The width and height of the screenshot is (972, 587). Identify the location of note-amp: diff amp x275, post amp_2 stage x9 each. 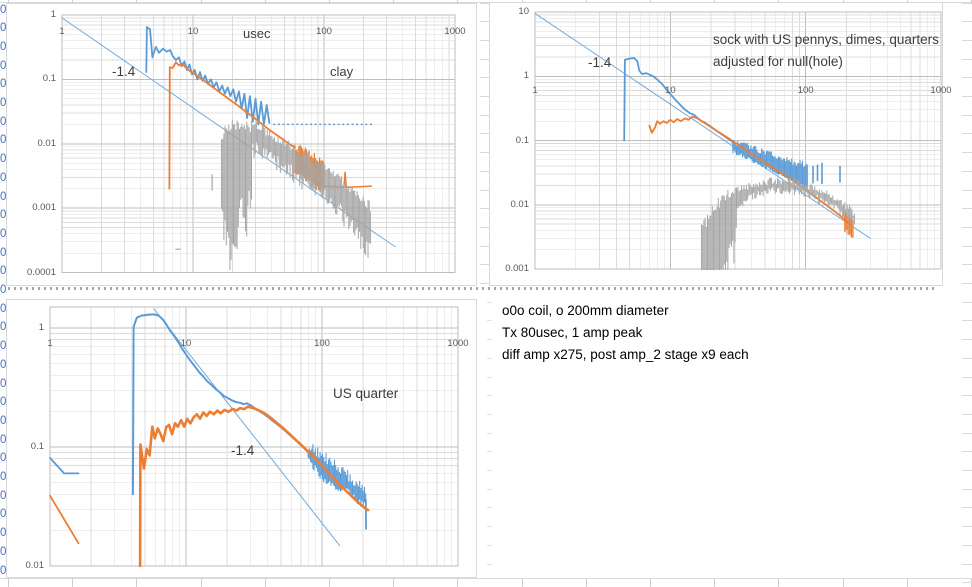
(625, 354).